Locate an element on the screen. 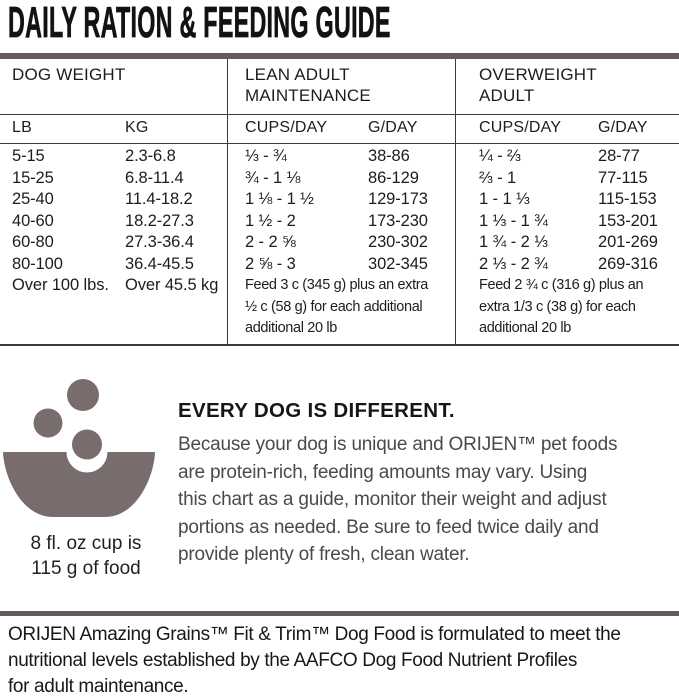 This screenshot has width=679, height=698. table-row: 5-15 2.3-6.8 is located at coordinates (118, 157).